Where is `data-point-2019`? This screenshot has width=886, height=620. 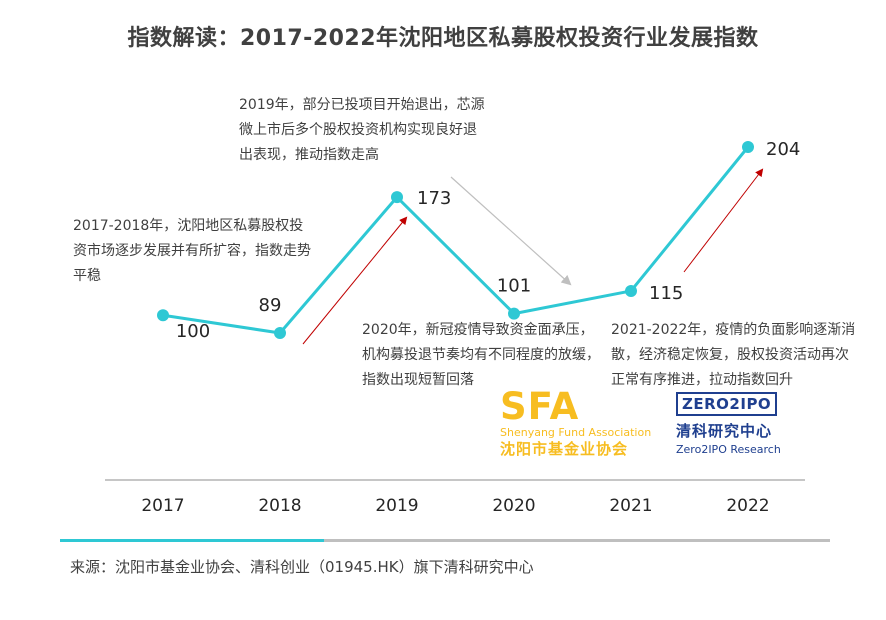
data-point-2019 is located at coordinates (397, 197).